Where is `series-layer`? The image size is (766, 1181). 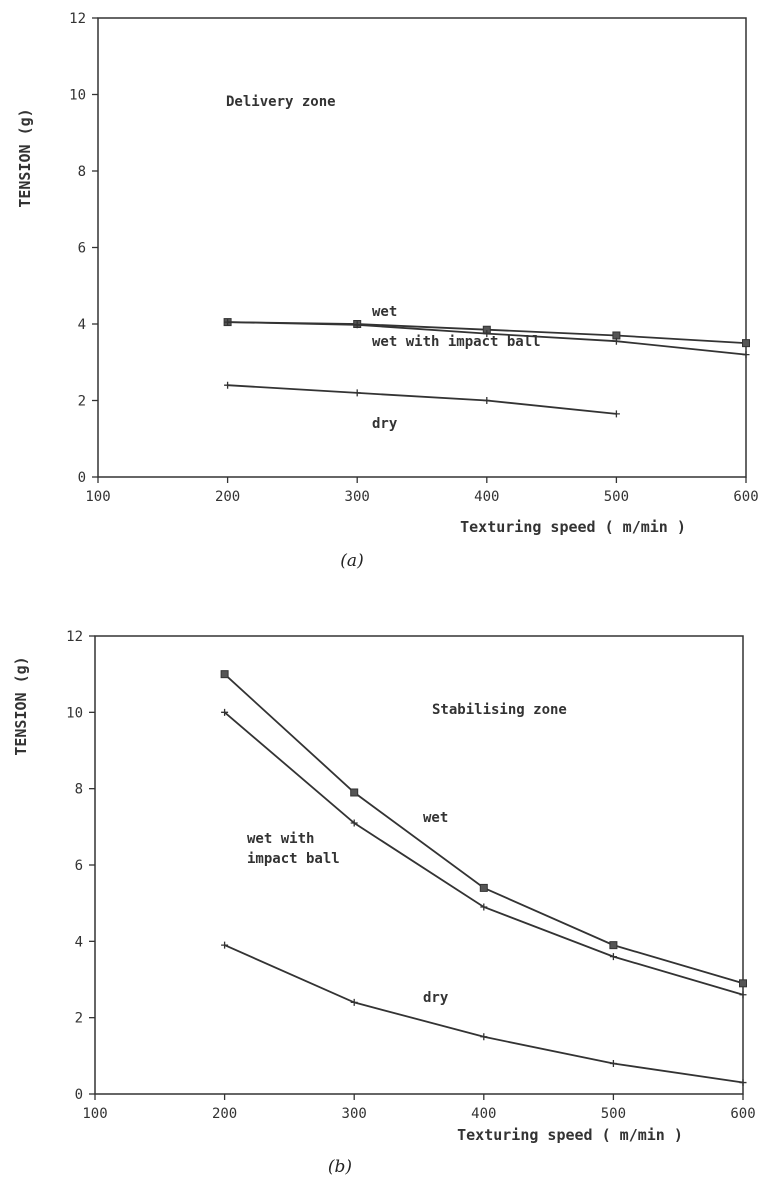 series-layer is located at coordinates (486, 368).